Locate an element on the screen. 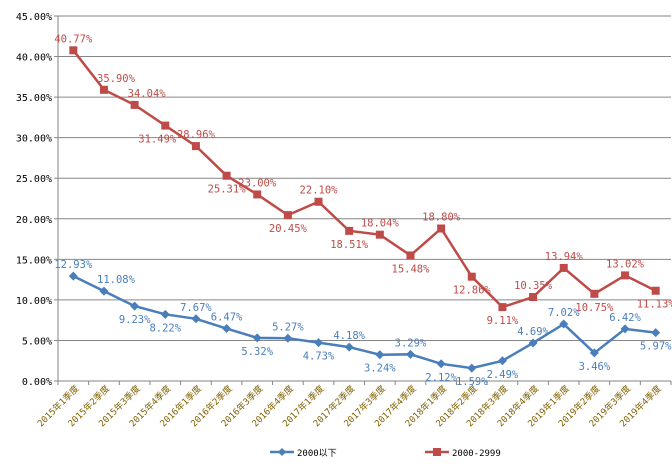  data-label: 3.29% is located at coordinates (411, 343).